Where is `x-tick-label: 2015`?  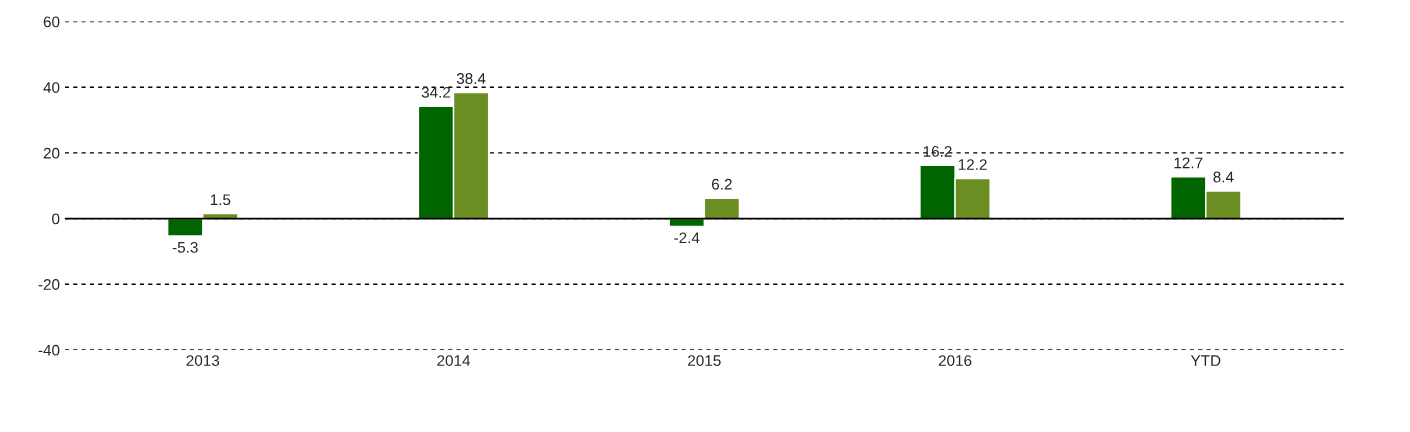 x-tick-label: 2015 is located at coordinates (704, 360).